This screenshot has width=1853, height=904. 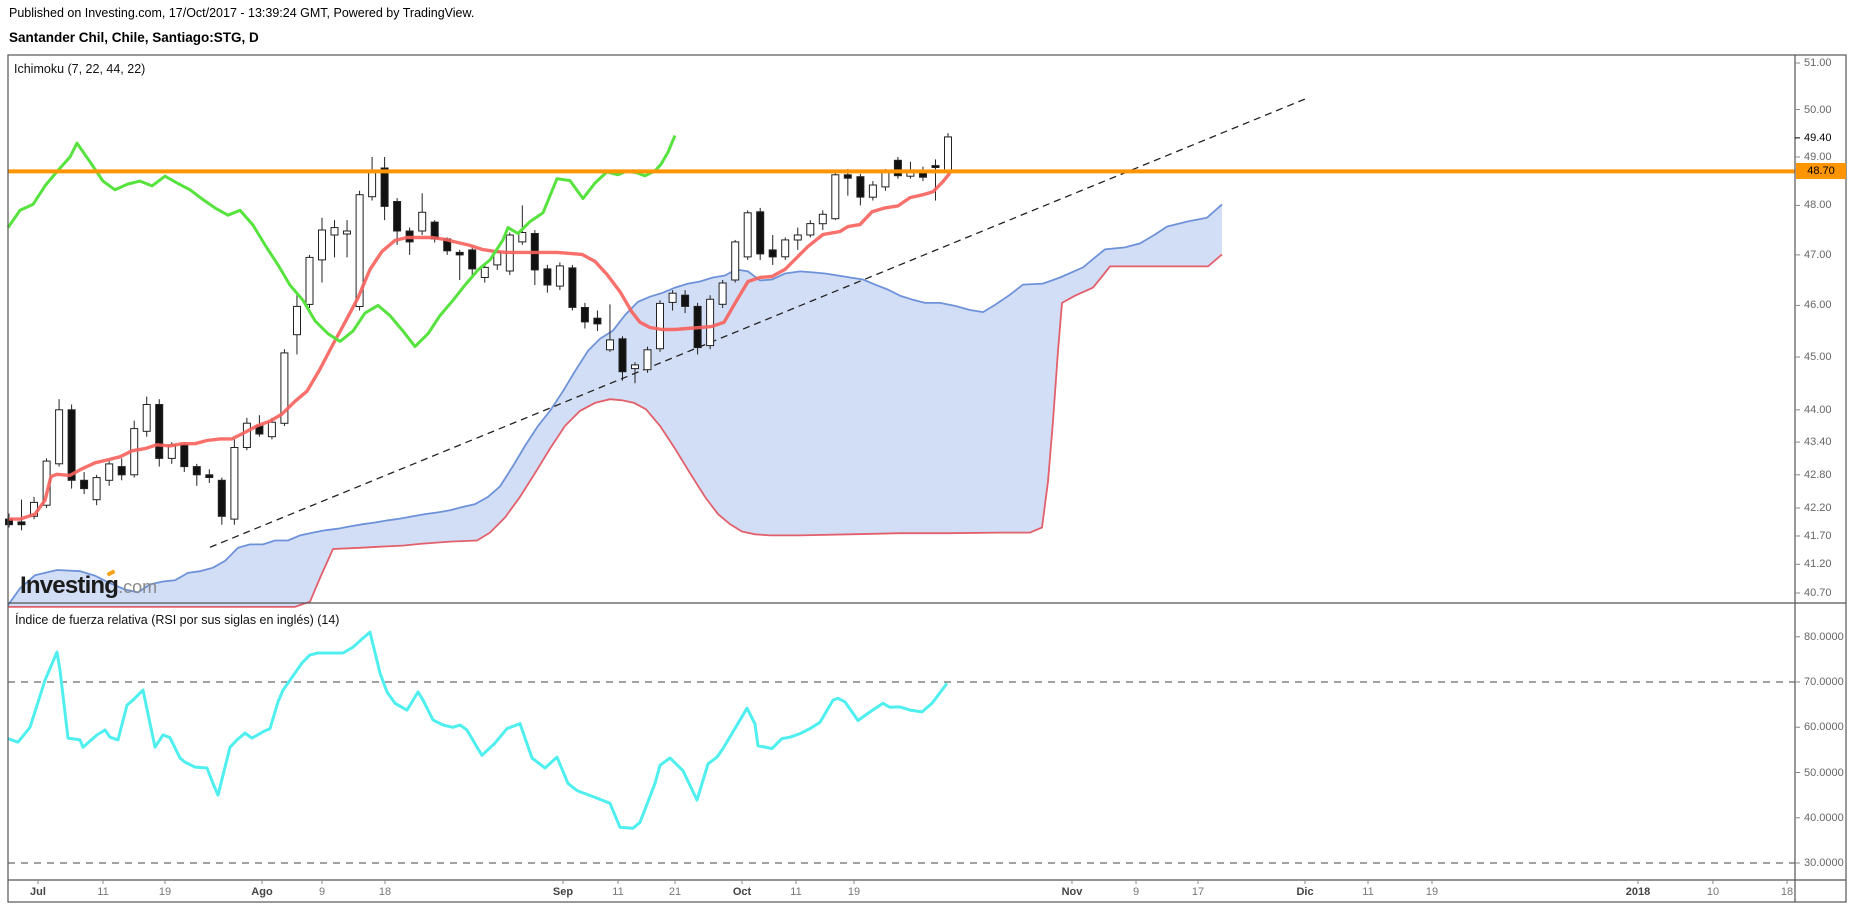 I want to click on price-tick-label: 41.20, so click(x=1818, y=564).